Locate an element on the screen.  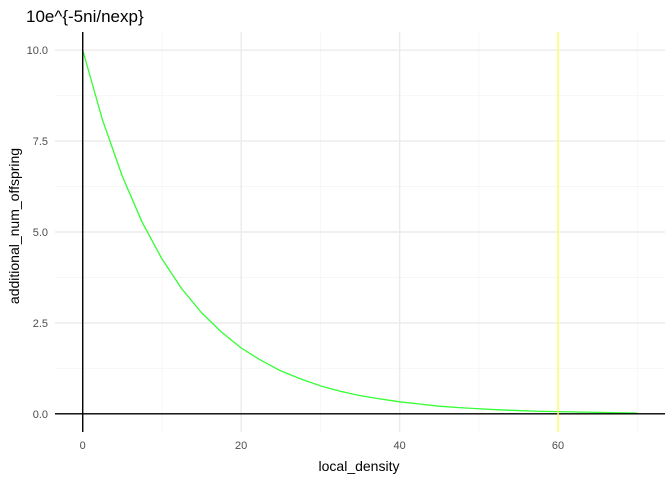
x-tick-label: 40 is located at coordinates (399, 446).